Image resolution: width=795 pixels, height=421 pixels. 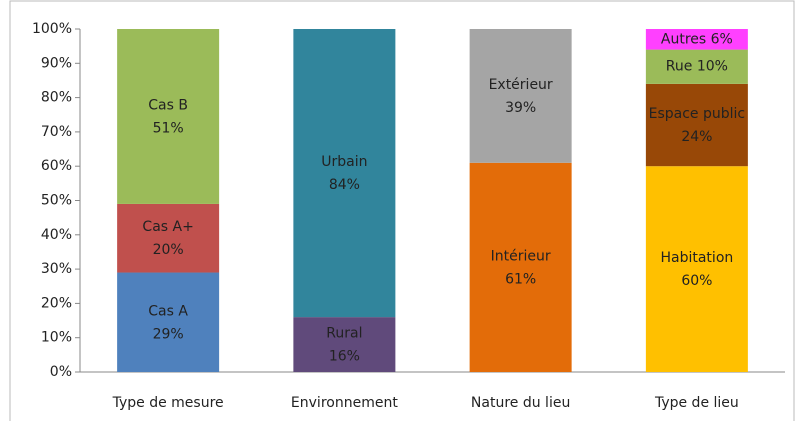 What do you see at coordinates (722, 39) in the screenshot?
I see `value-label: 6%` at bounding box center [722, 39].